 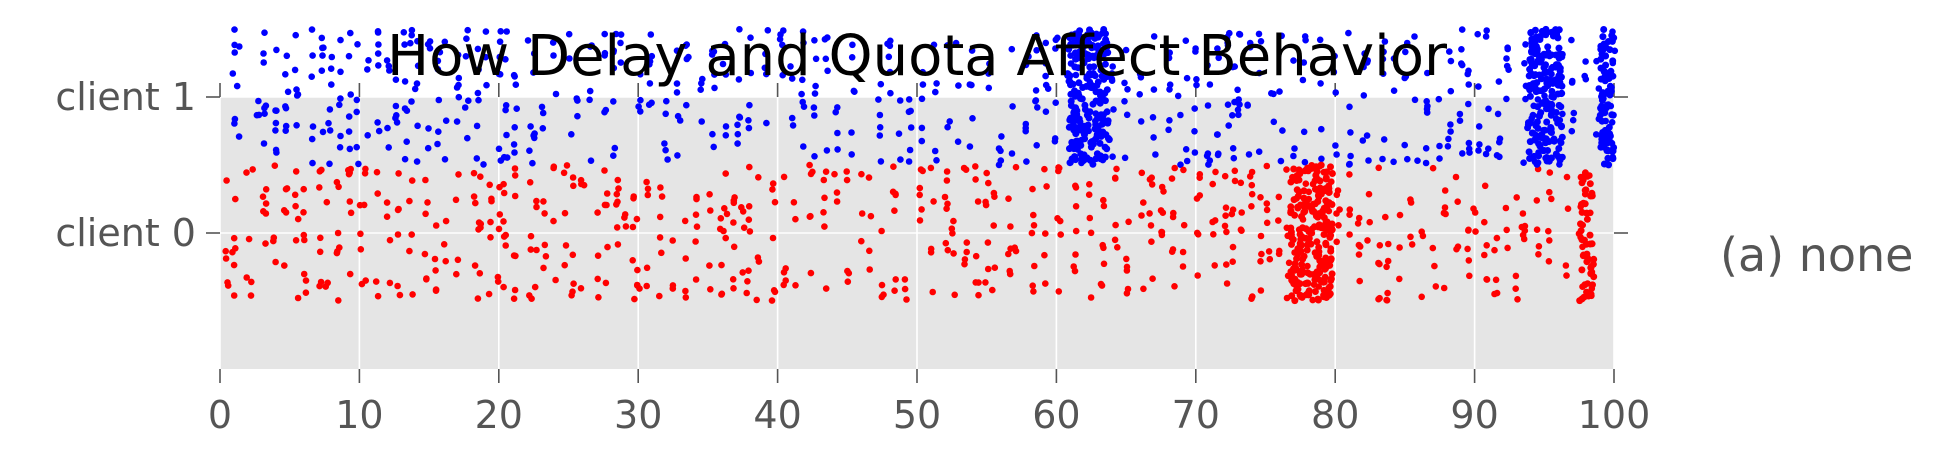 I want to click on y-tick-label: client 1, so click(x=125, y=97).